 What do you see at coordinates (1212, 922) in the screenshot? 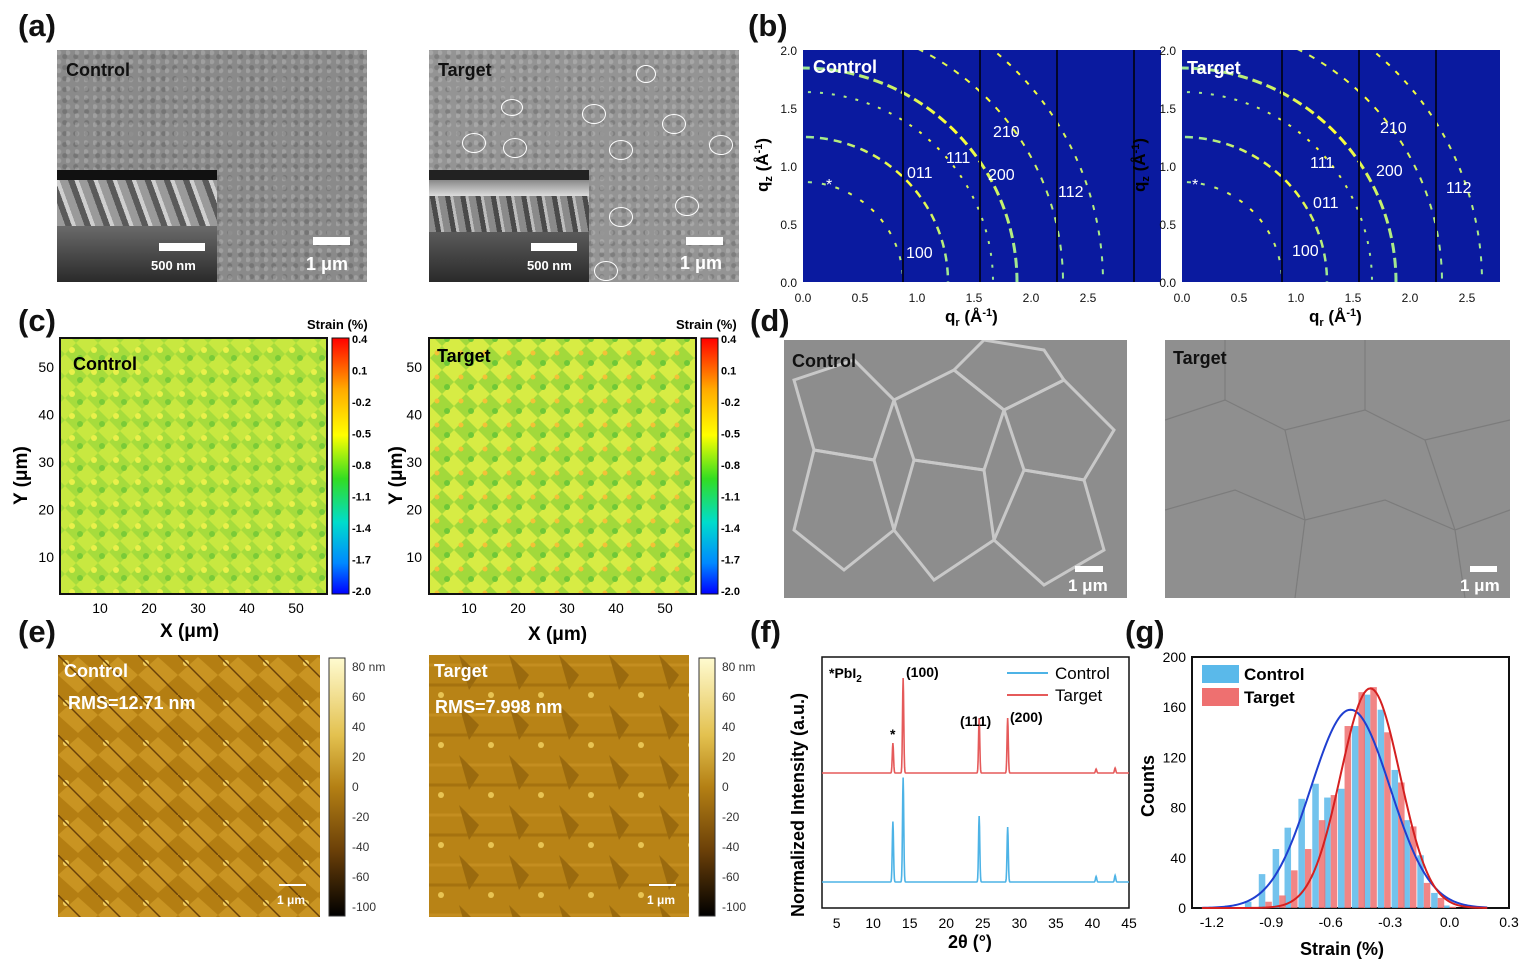
I see `axis-tick-x: -1.2` at bounding box center [1212, 922].